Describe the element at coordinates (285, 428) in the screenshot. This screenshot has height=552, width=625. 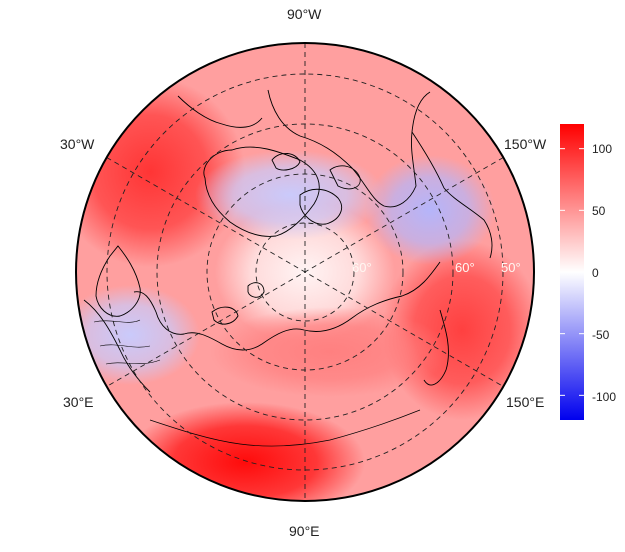
I see `asia-borders` at that location.